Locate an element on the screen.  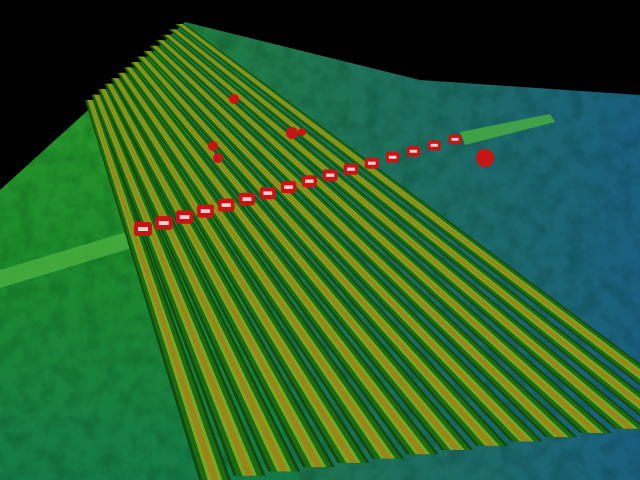
cross-trace-right is located at coordinates (507, 129).